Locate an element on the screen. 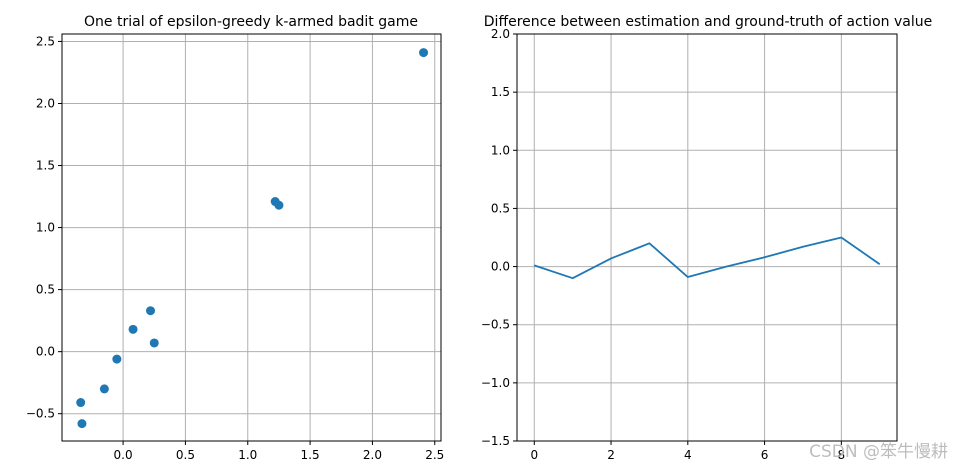  scatter-y-tick-label: 1.5 is located at coordinates (45, 166).